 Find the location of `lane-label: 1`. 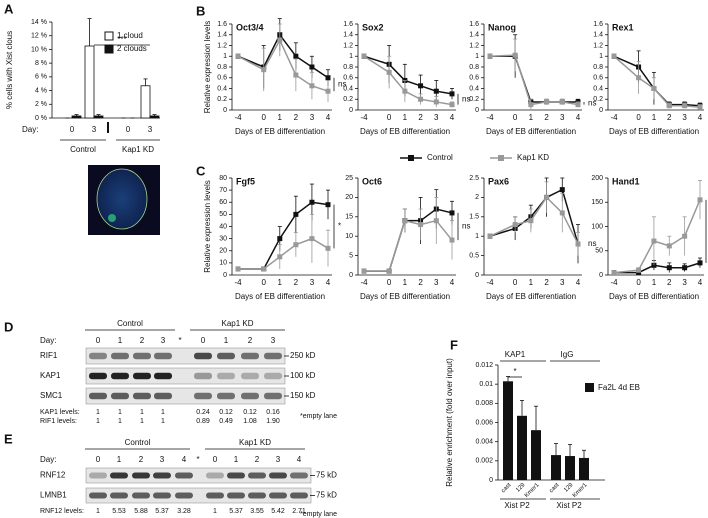

lane-label: 1 is located at coordinates (119, 459).